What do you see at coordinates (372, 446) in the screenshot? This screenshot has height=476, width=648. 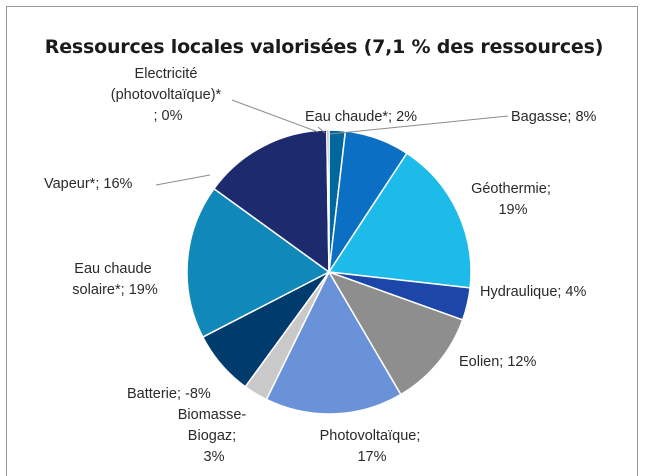 I see `label-photovoltaique: Photovoltaïque; 17%` at bounding box center [372, 446].